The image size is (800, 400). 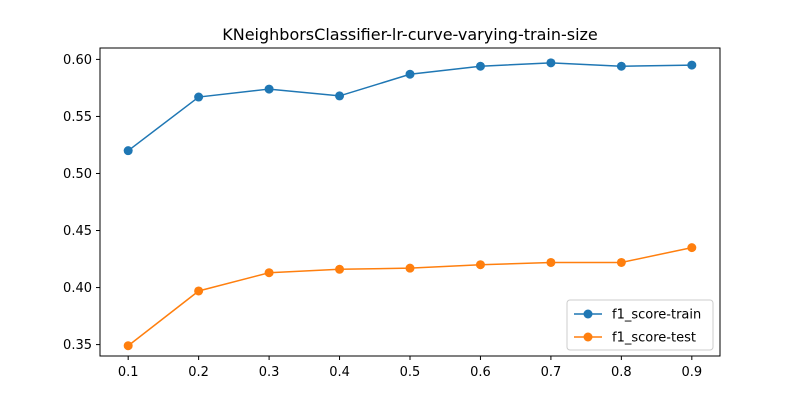 I want to click on x-tick-label: 0.7, so click(x=551, y=372).